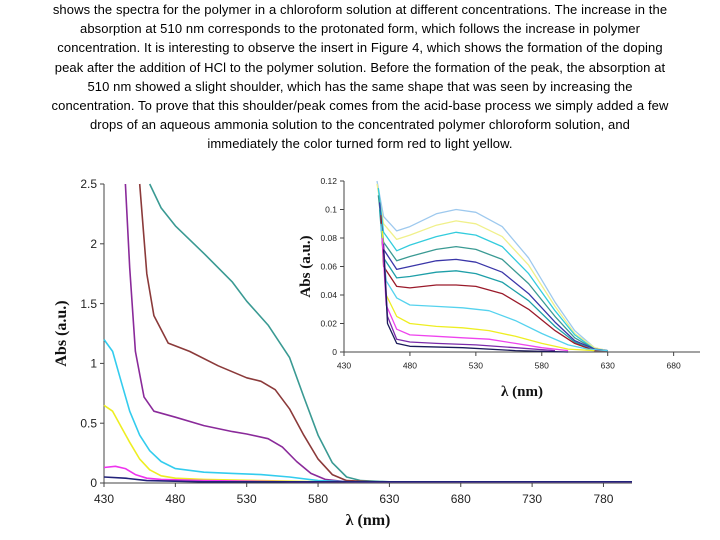 This screenshot has width=720, height=540. I want to click on main-x-tick-label: 430, so click(104, 499).